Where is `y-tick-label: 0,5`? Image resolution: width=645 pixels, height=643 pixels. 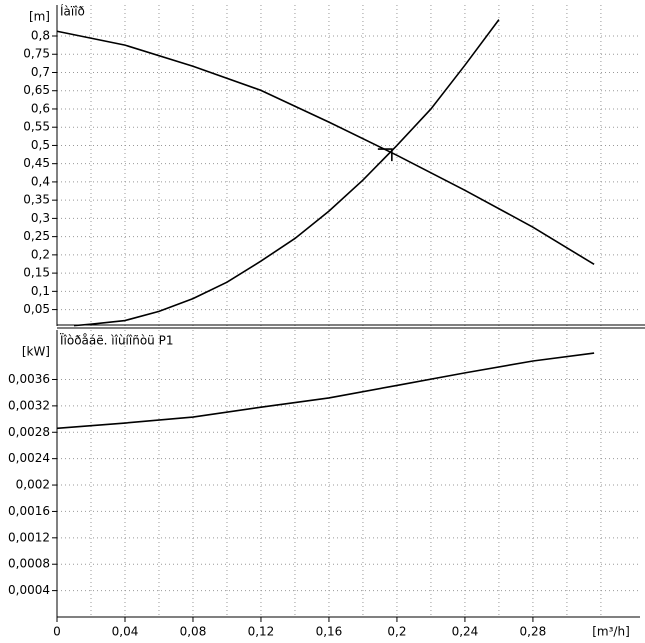 y-tick-label: 0,5 is located at coordinates (40, 145).